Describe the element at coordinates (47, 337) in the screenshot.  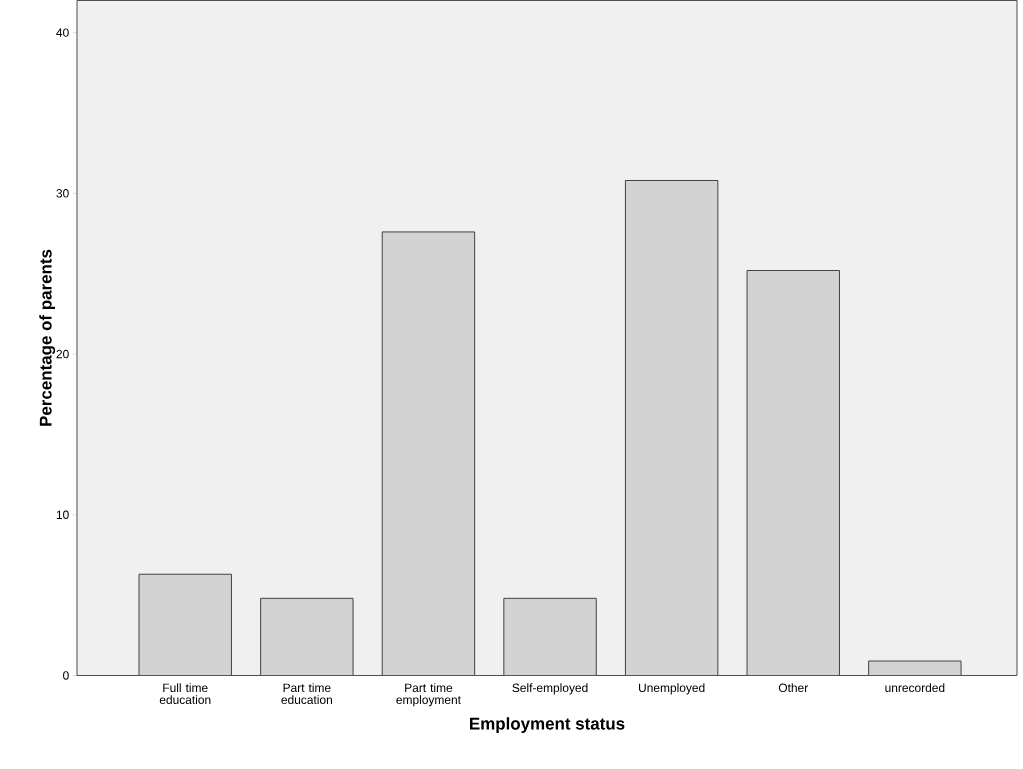
I see `y-axis-title: Percentage of parents` at that location.